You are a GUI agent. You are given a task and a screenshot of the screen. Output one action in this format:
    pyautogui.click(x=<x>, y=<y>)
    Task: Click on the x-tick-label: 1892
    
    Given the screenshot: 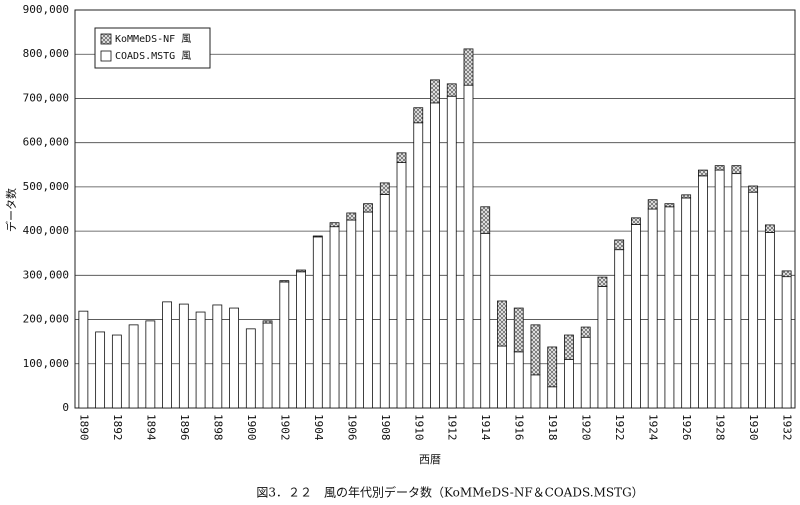 What is the action you would take?
    pyautogui.click(x=117, y=427)
    